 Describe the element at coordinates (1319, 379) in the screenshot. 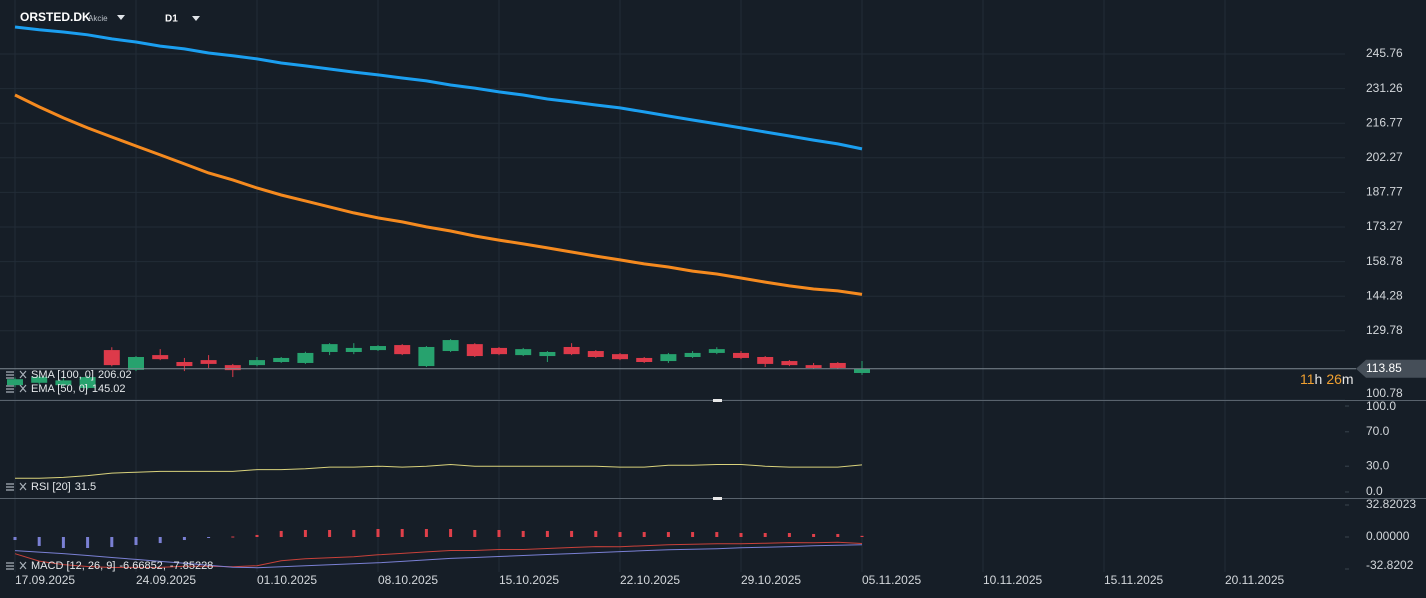

I see `countdown-hours-unit: h` at that location.